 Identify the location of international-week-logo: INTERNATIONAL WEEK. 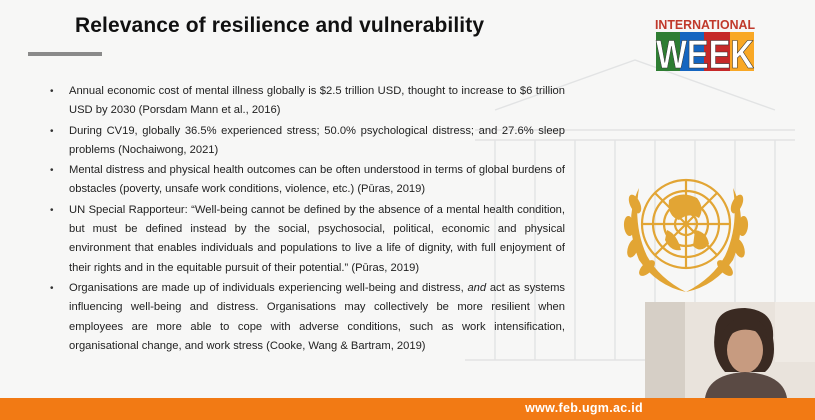
(705, 45).